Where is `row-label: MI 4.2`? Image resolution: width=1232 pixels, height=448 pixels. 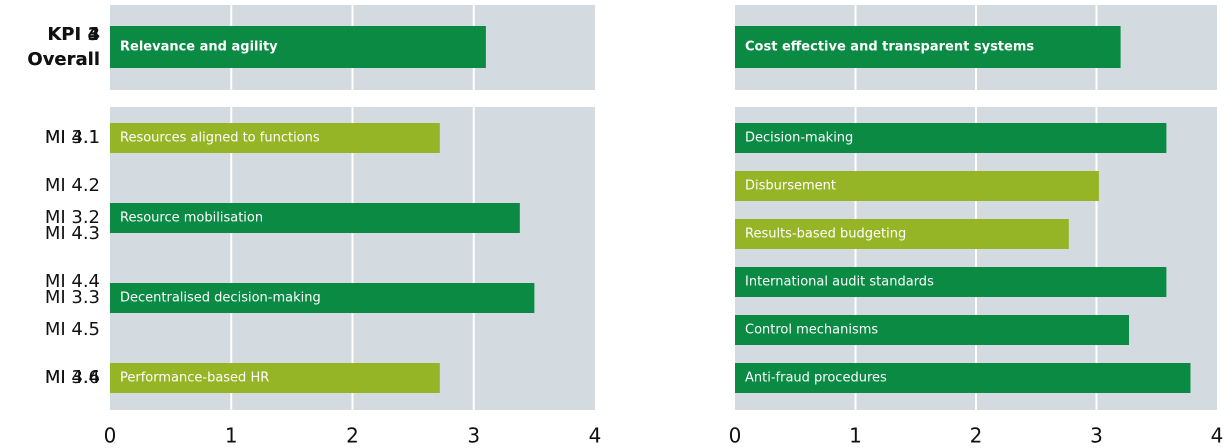 row-label: MI 4.2 is located at coordinates (72, 185).